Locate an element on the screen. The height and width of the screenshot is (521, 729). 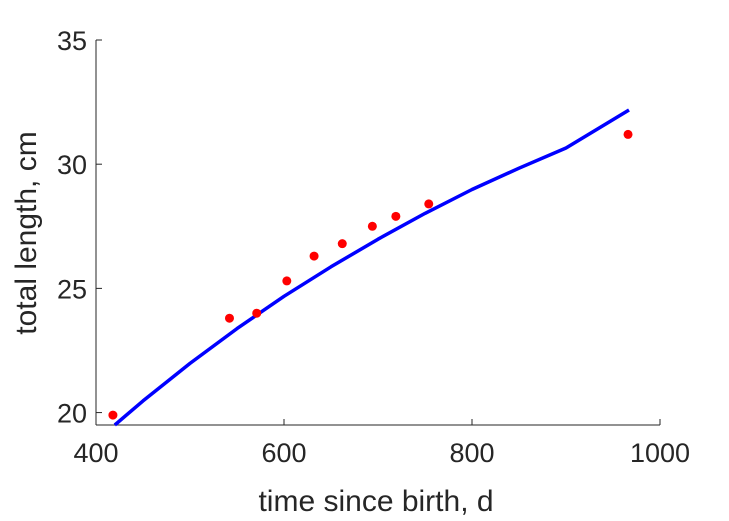
y-axis-title: total length, cm is located at coordinates (26, 232).